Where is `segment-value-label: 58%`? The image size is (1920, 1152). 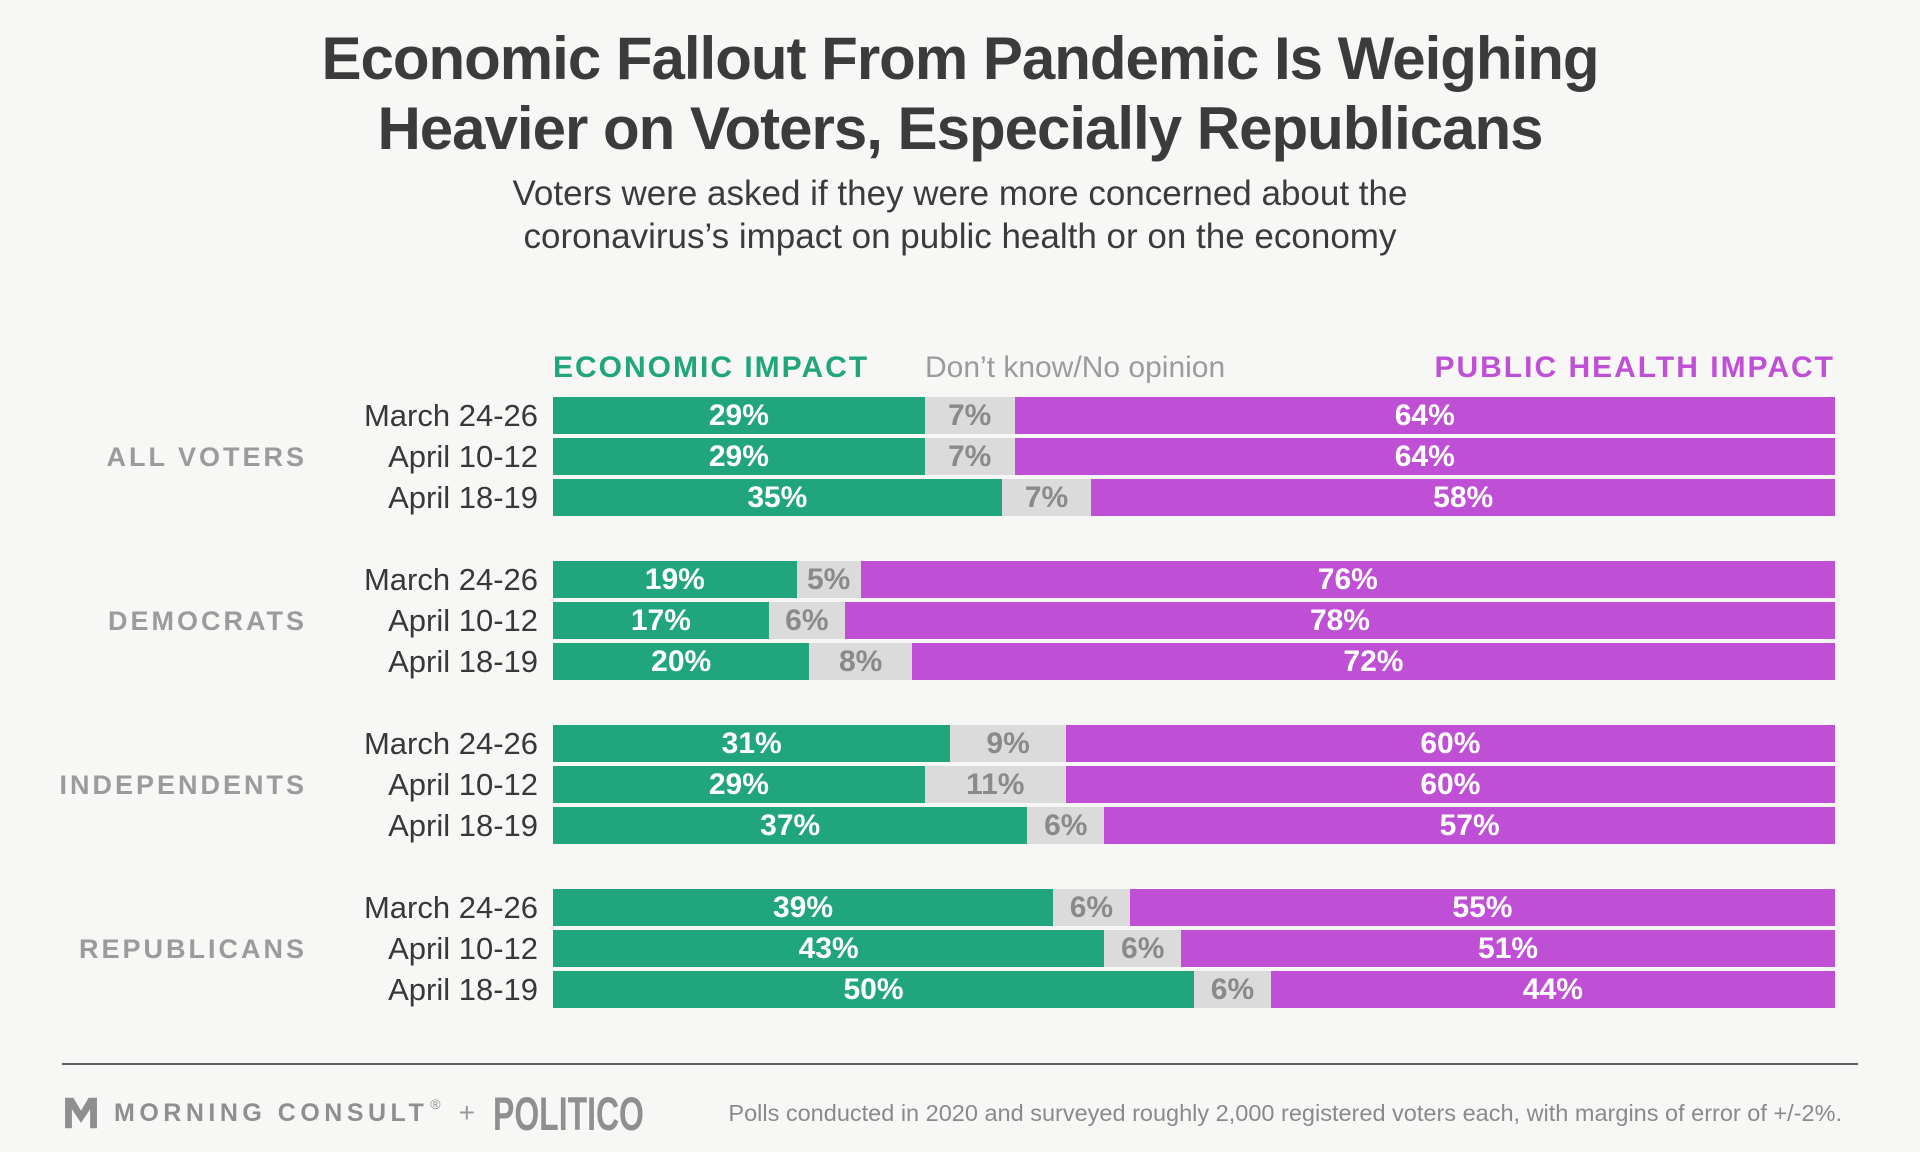 segment-value-label: 58% is located at coordinates (1463, 497).